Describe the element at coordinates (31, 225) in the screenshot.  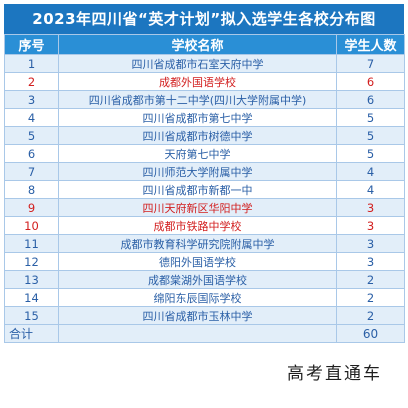
I see `cell-seq: 10` at that location.